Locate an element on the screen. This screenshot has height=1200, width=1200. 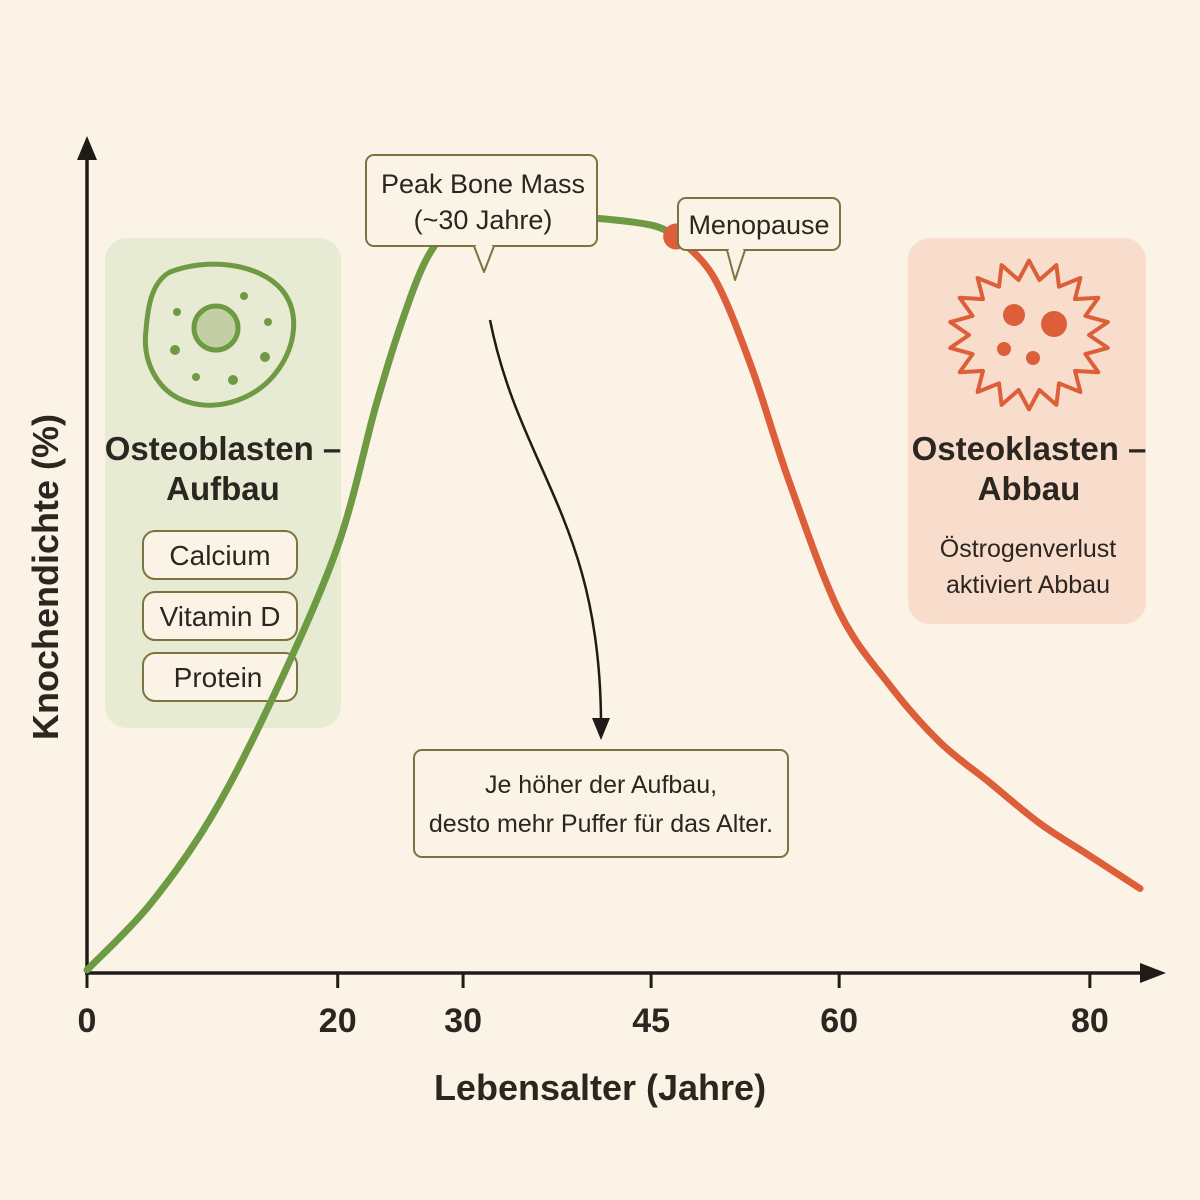
x-tick-label: 60 is located at coordinates (839, 1021).